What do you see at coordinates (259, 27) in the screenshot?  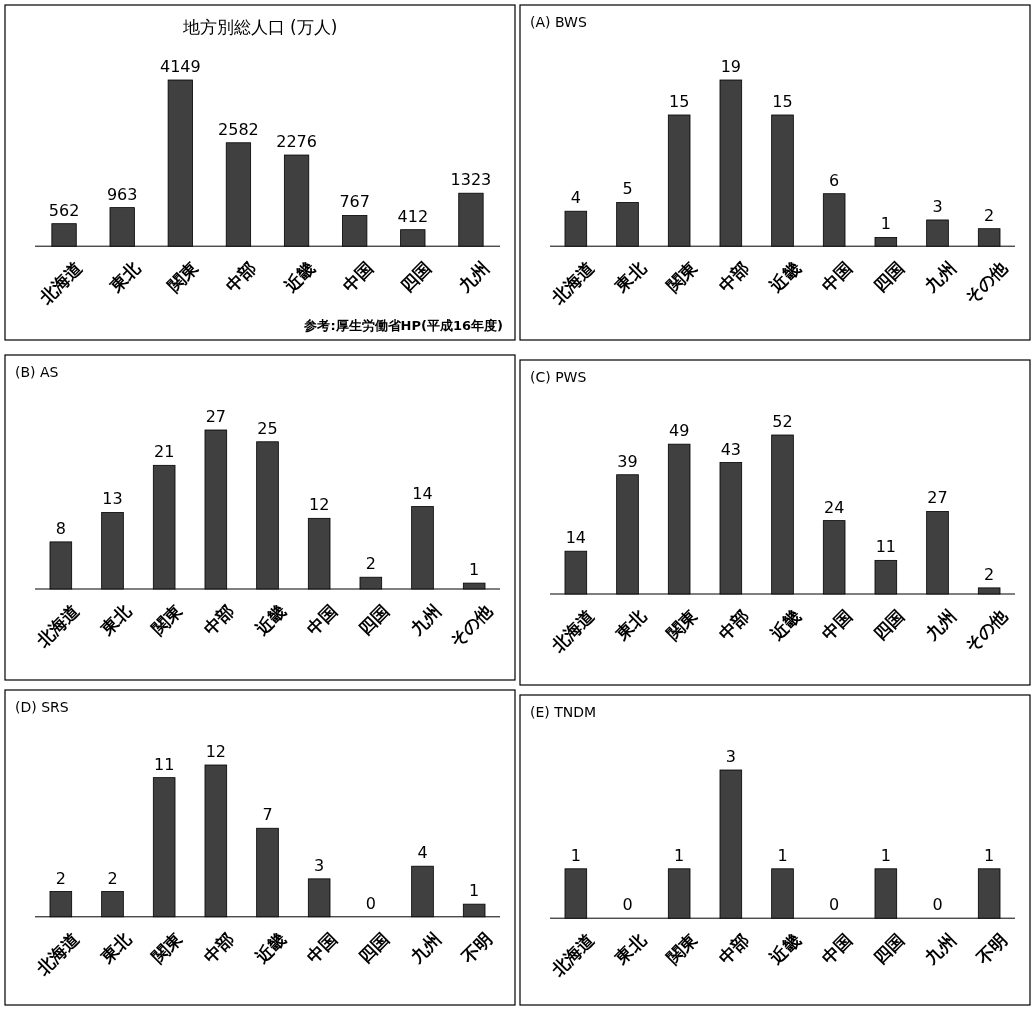 I see `chart-title: 地方別総人口 (万人)` at bounding box center [259, 27].